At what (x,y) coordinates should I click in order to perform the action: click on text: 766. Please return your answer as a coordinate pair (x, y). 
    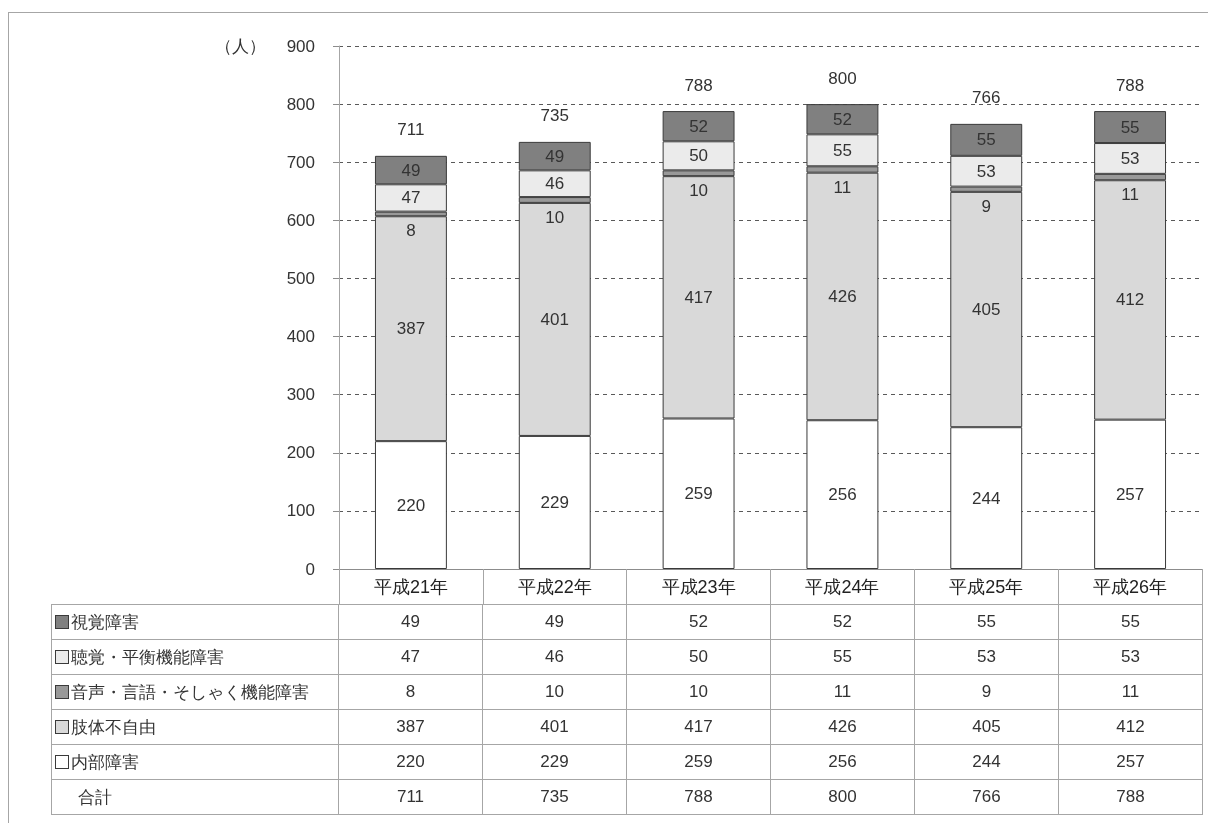
    Looking at the image, I should click on (986, 796).